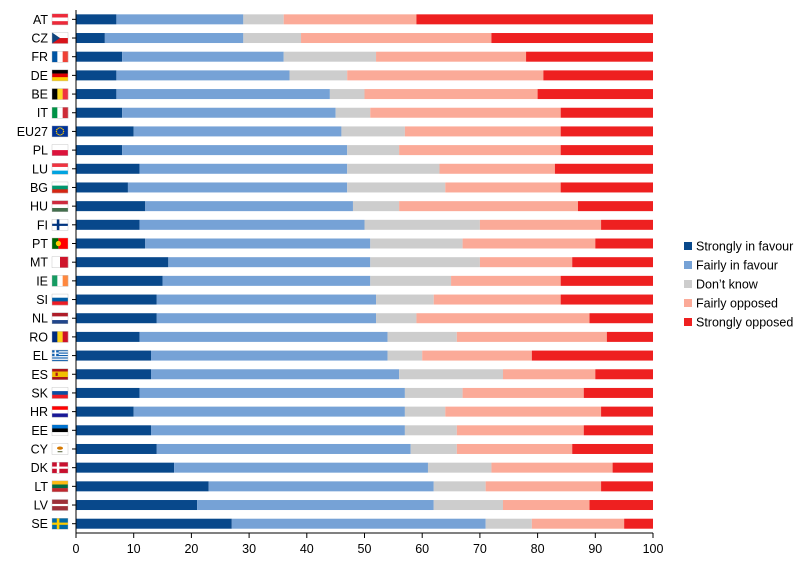  What do you see at coordinates (416, 243) in the screenshot?
I see `bar-pt-don-t-know` at bounding box center [416, 243].